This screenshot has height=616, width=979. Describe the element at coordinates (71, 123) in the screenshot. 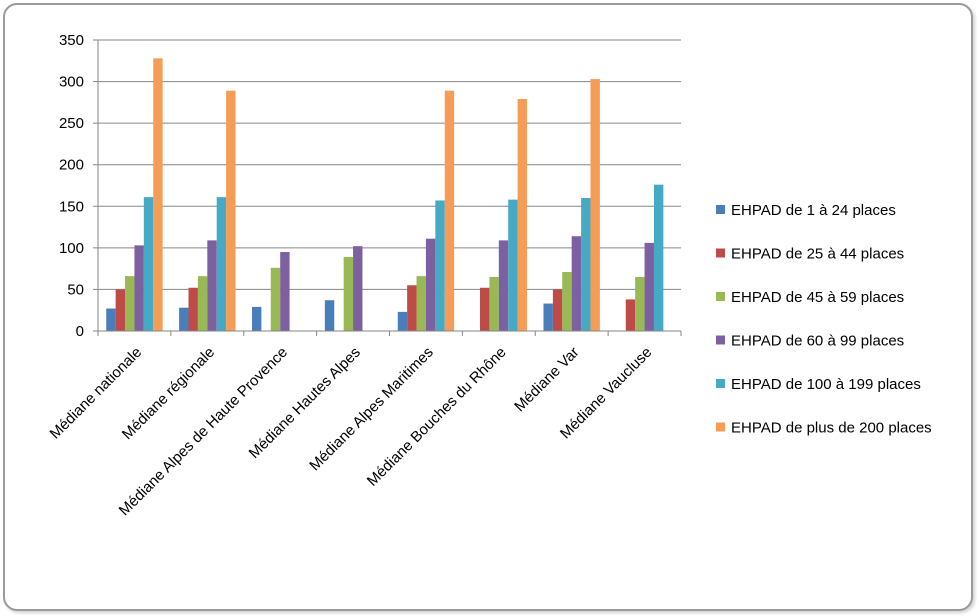

I see `y-tick-label: 250` at that location.